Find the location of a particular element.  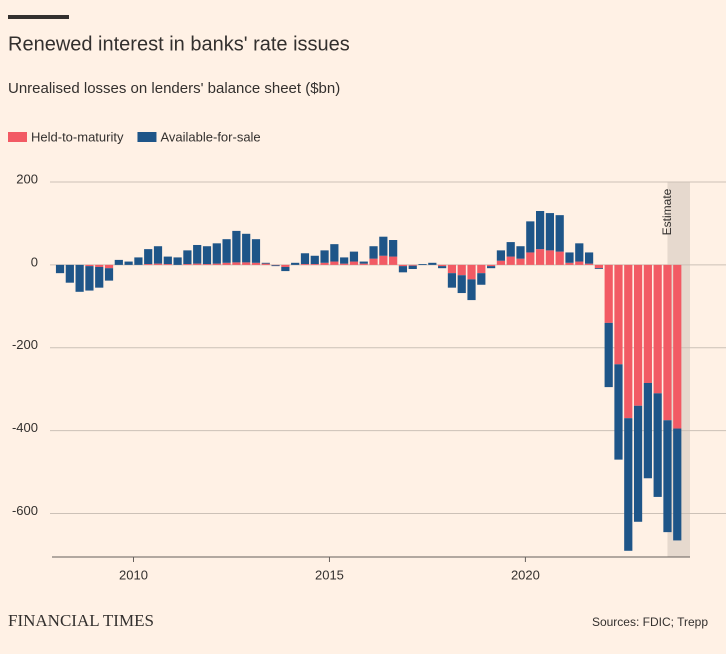

y-tick-label: 200 is located at coordinates (27, 178).